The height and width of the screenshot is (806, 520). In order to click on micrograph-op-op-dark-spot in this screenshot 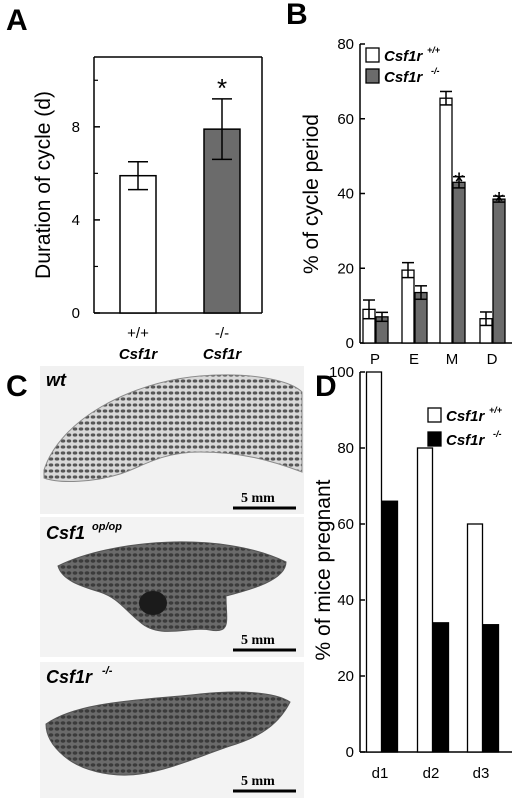, I will do `click(153, 603)`.